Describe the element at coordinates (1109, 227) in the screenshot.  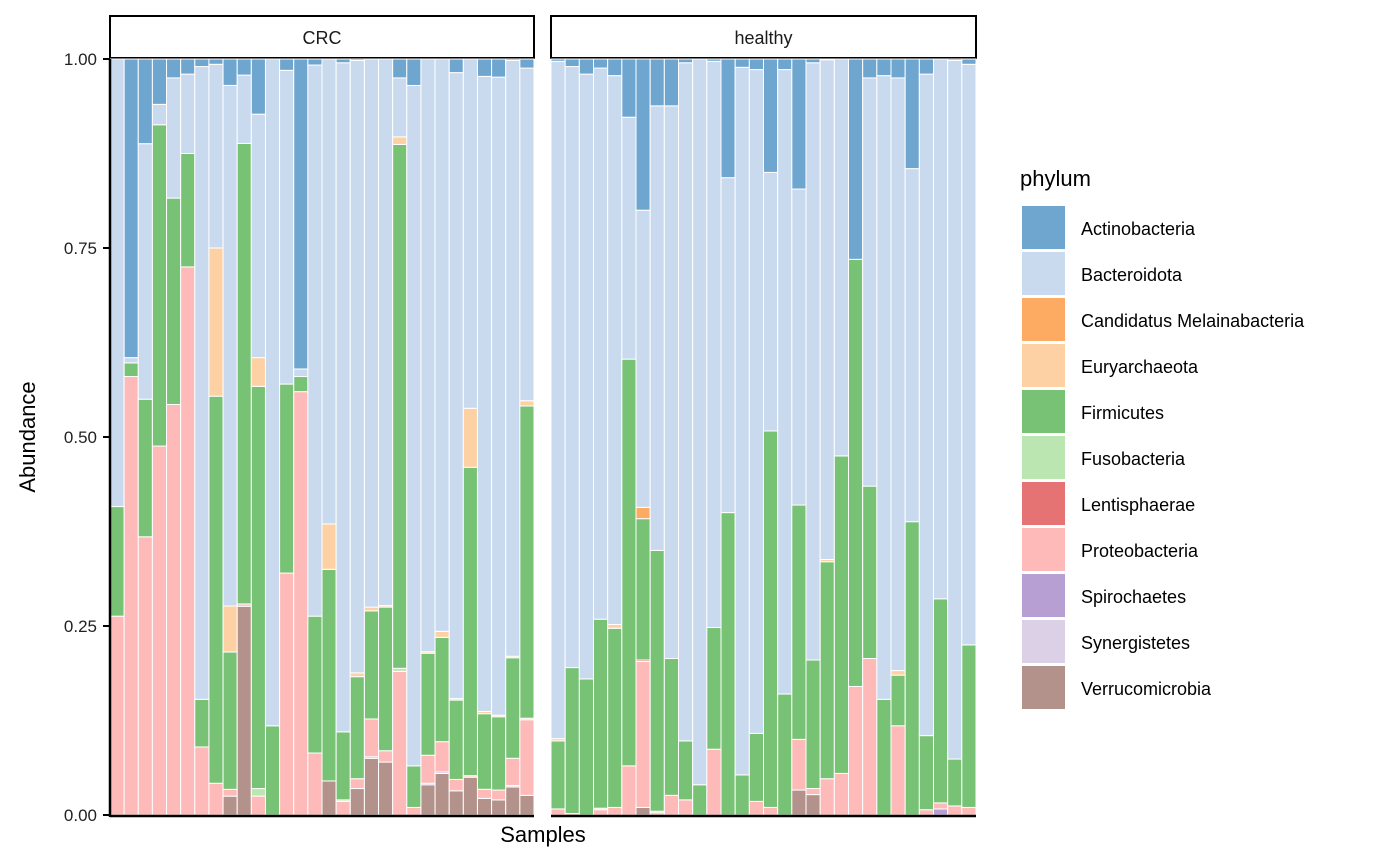
I see `legend-item: Actinobacteria` at that location.